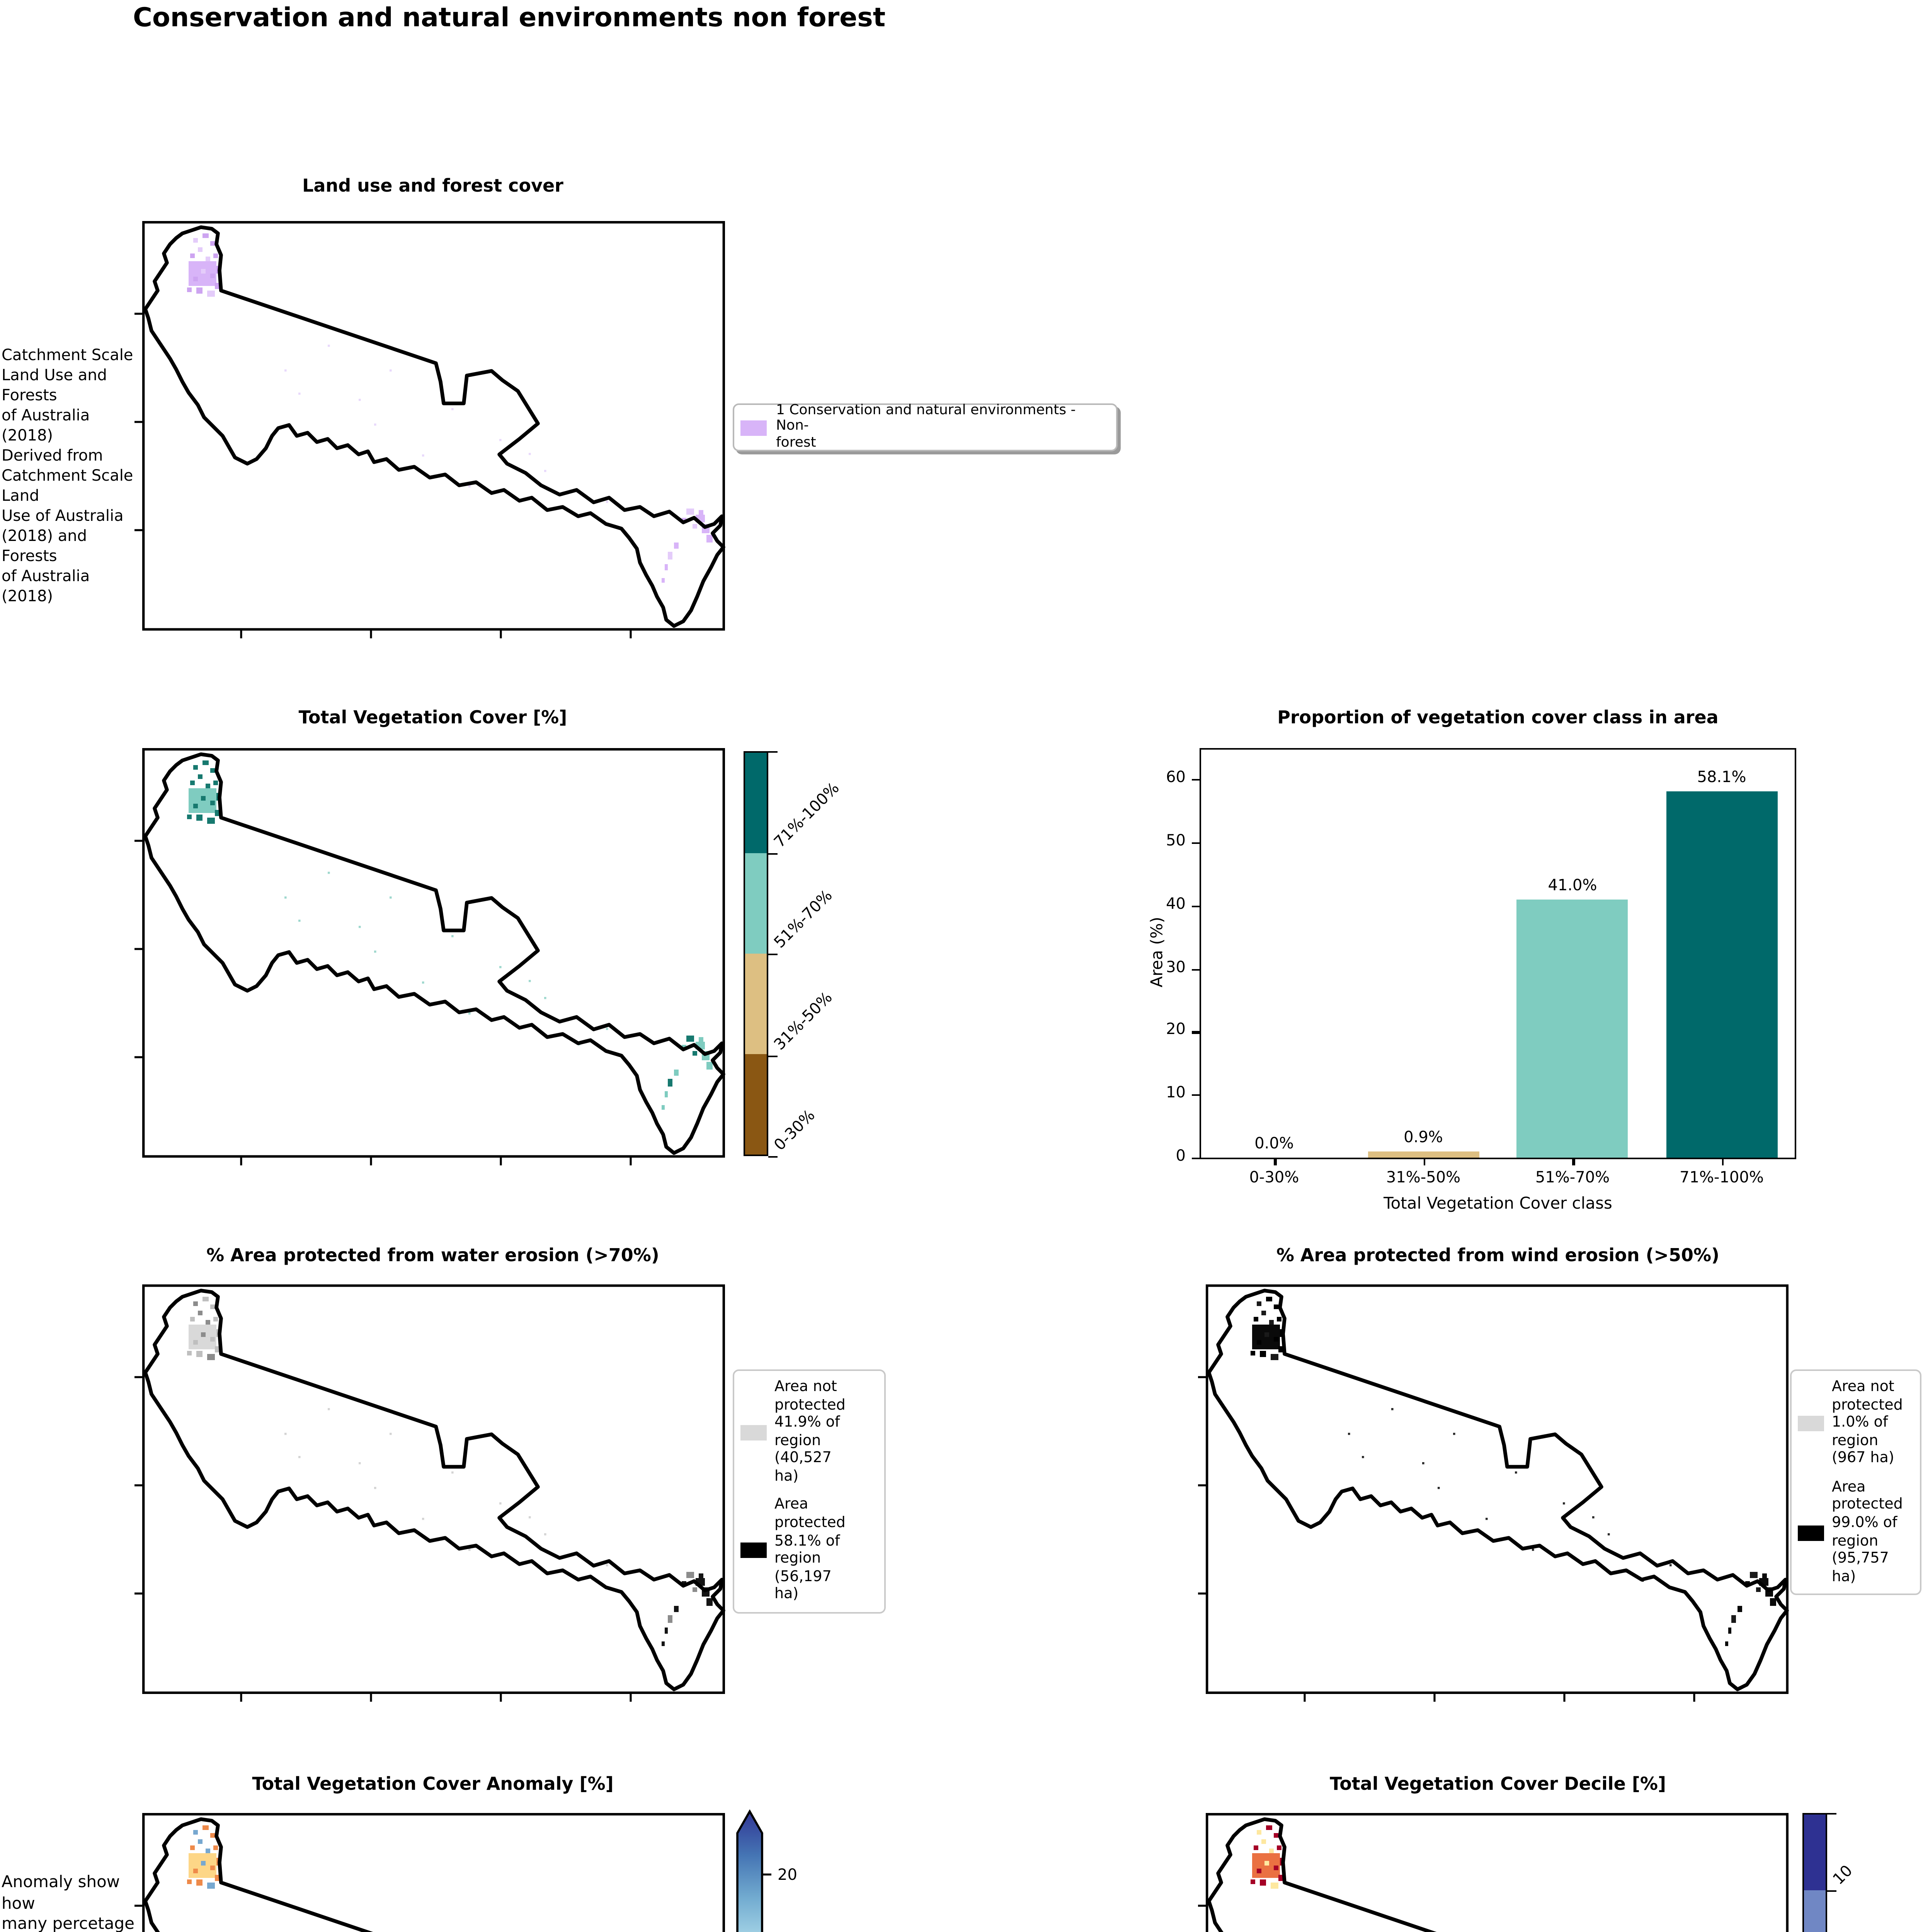 This screenshot has height=1932, width=1923. What do you see at coordinates (1274, 1144) in the screenshot?
I see `chart-bar-value-0-30%: 0.0%` at bounding box center [1274, 1144].